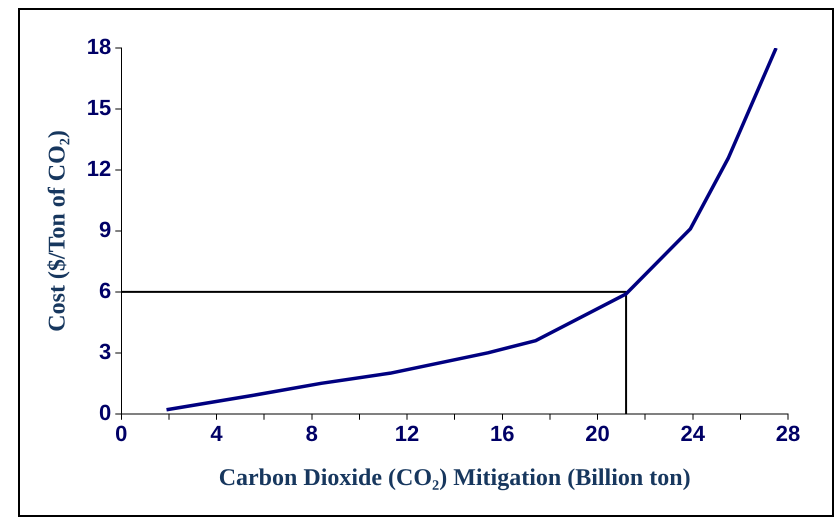  I want to click on x-tick-label: 24, so click(693, 433).